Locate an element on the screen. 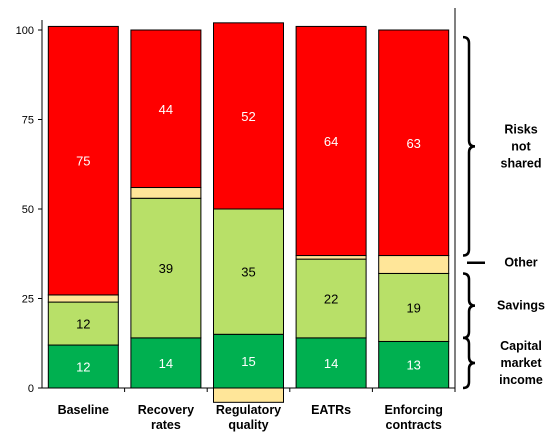 Image resolution: width=552 pixels, height=435 pixels. data-label-risks: 75 is located at coordinates (83, 161).